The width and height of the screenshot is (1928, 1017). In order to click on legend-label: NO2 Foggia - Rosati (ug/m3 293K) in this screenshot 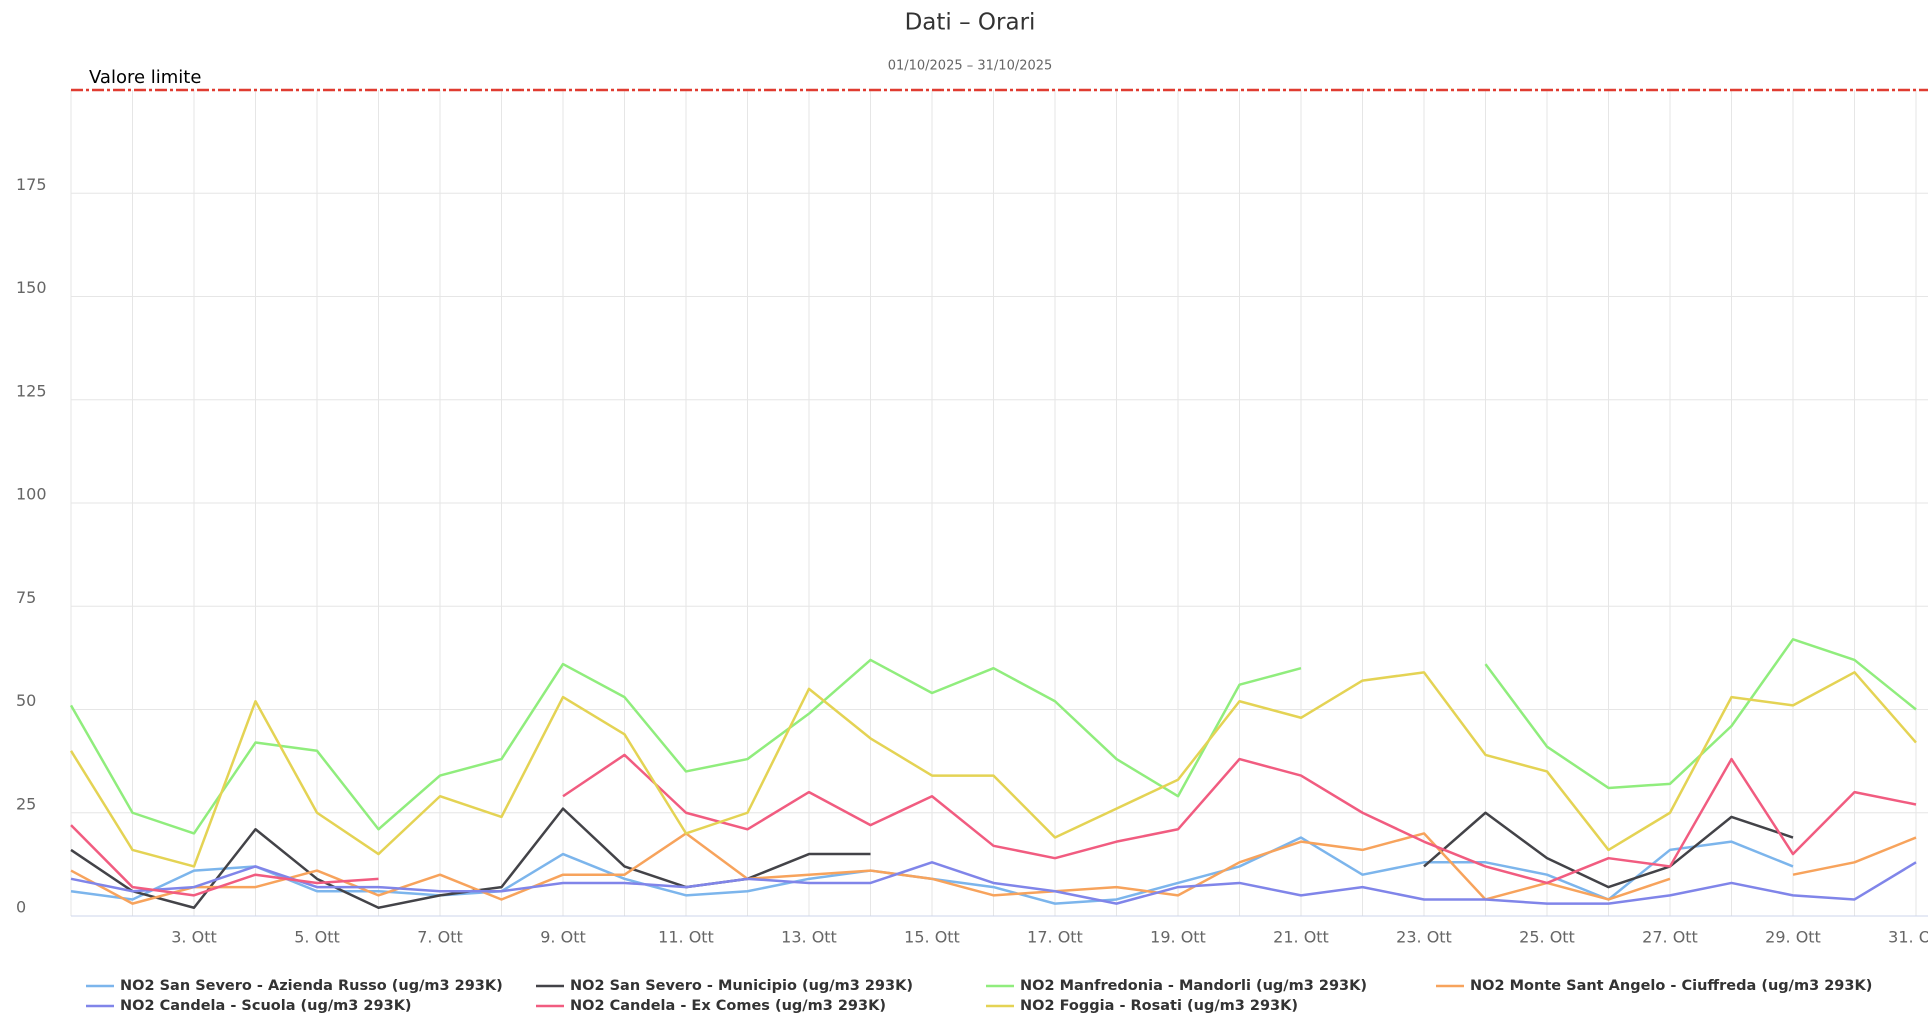, I will do `click(1159, 1006)`.